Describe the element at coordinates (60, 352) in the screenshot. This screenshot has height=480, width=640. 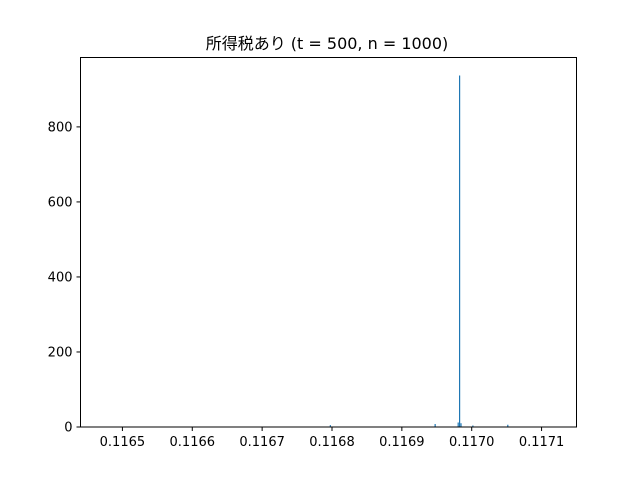
I see `y-tick-label: 200` at that location.